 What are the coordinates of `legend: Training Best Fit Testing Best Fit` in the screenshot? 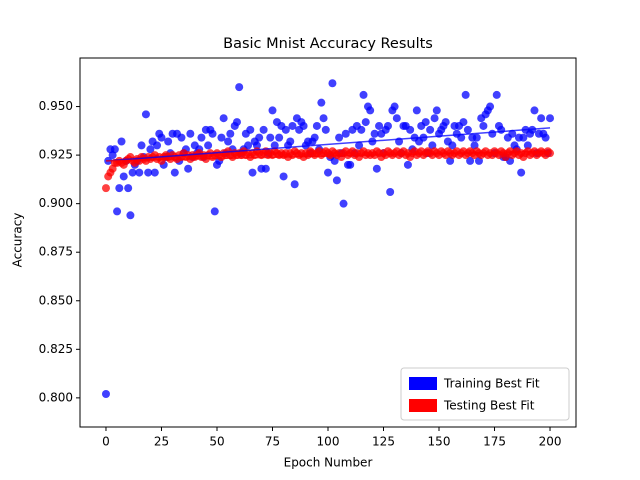 It's located at (485, 394).